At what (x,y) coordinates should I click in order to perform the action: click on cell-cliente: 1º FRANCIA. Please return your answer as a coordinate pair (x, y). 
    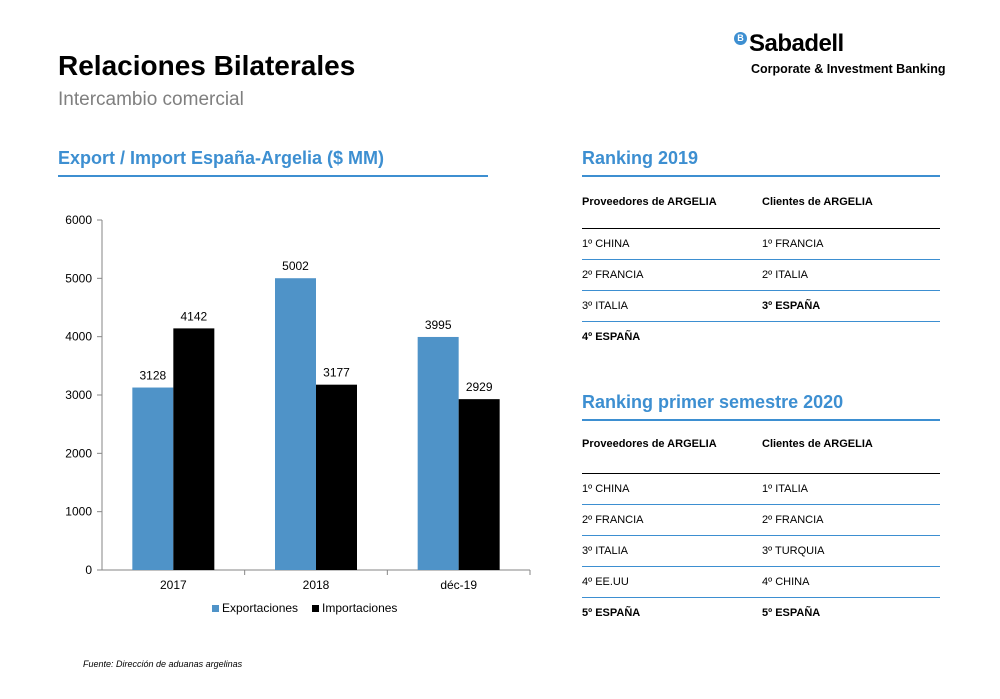
    Looking at the image, I should click on (793, 244).